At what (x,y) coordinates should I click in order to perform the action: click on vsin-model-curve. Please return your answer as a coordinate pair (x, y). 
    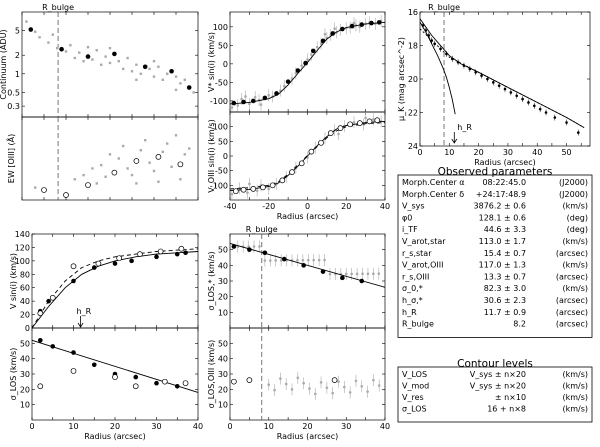
    Looking at the image, I should click on (115, 290).